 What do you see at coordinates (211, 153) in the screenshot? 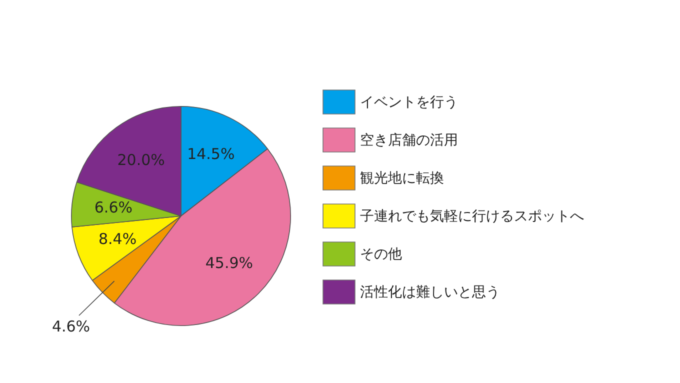
I see `data-label: 14.5%` at bounding box center [211, 153].